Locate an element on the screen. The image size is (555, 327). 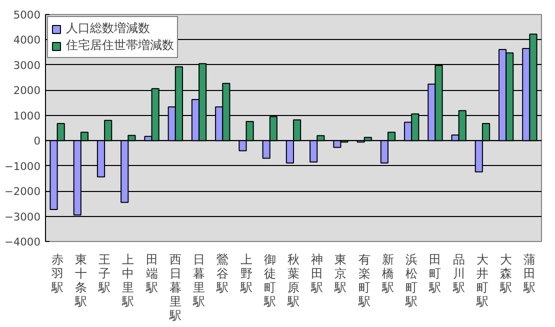
x-tick-label: 王子駅 is located at coordinates (104, 273).